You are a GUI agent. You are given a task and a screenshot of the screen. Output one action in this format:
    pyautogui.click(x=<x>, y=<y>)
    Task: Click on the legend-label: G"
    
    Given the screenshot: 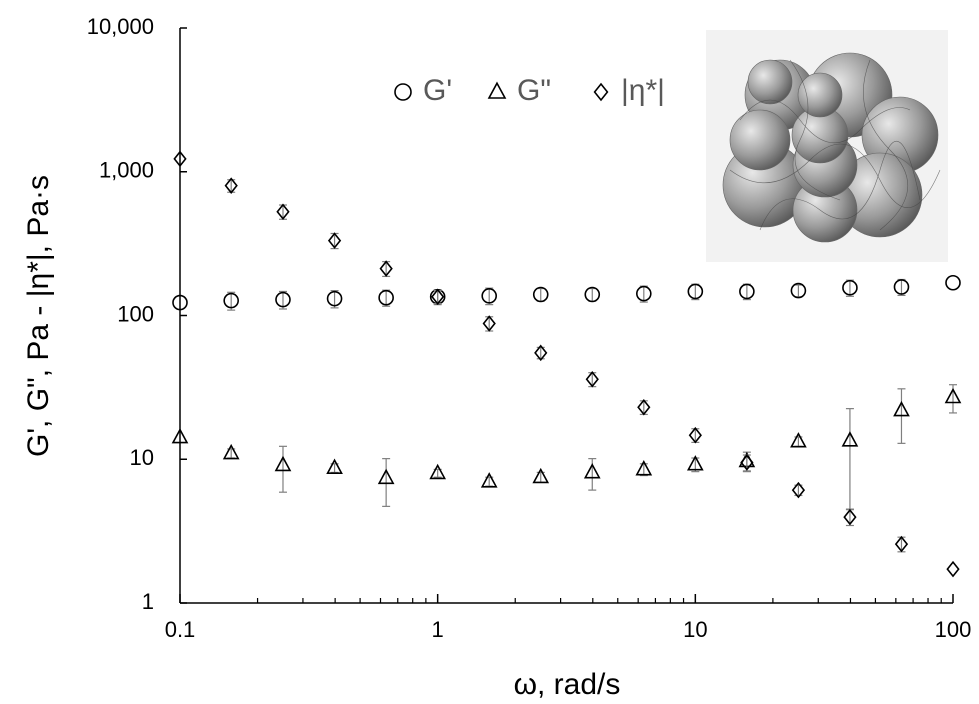 What is the action you would take?
    pyautogui.click(x=534, y=90)
    